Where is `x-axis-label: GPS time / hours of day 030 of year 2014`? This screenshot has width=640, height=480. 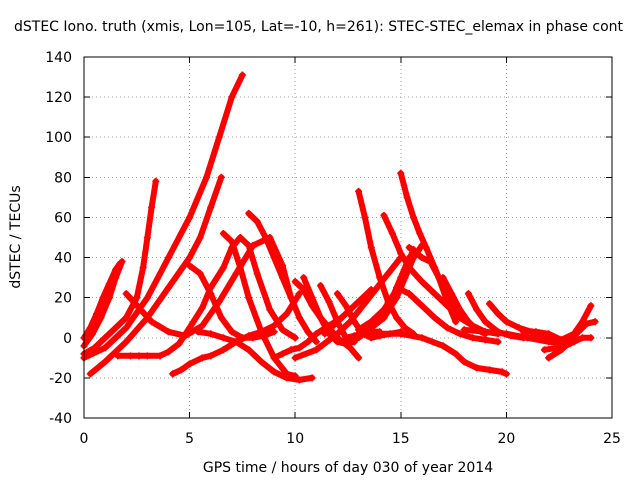 x-axis-label: GPS time / hours of day 030 of year 2014 is located at coordinates (348, 468).